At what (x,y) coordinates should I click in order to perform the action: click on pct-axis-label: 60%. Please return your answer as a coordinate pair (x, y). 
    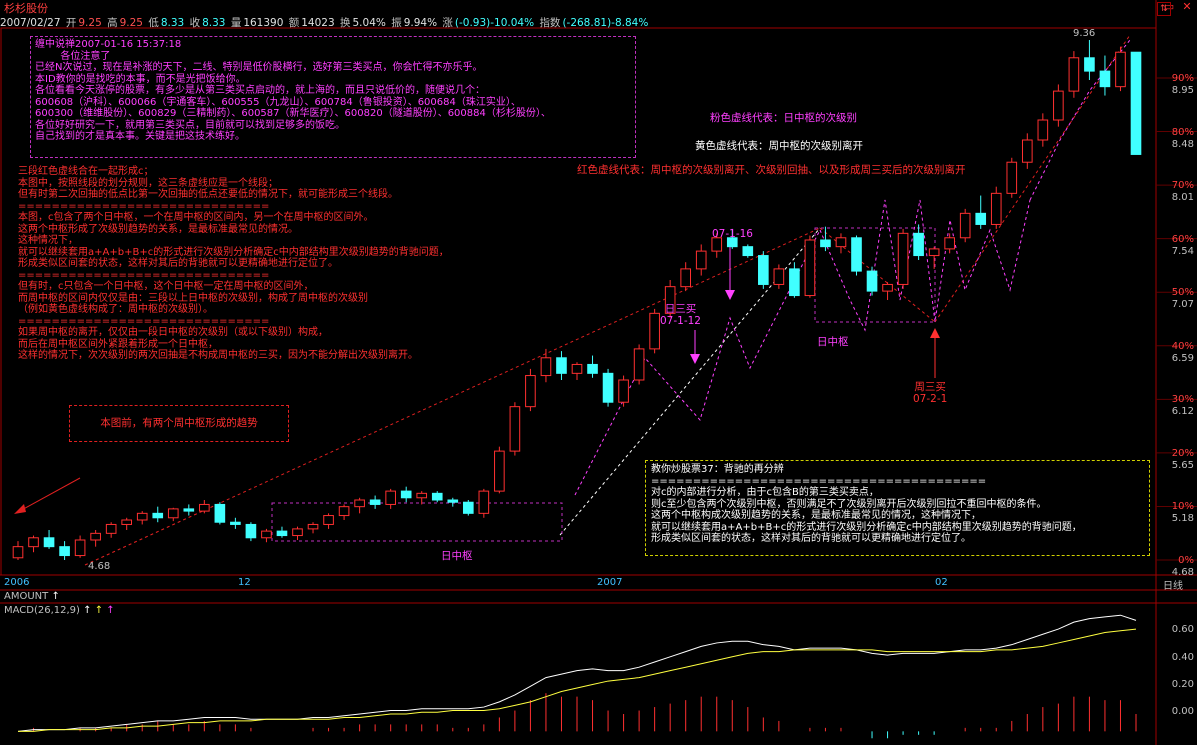
    Looking at the image, I should click on (1182, 239).